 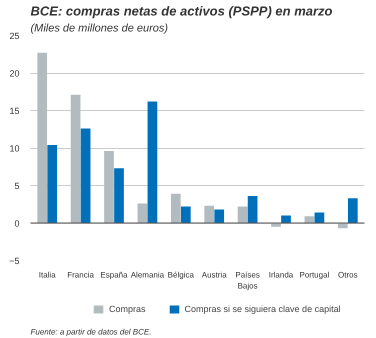 I want to click on legend-label: Compras, so click(x=127, y=309).